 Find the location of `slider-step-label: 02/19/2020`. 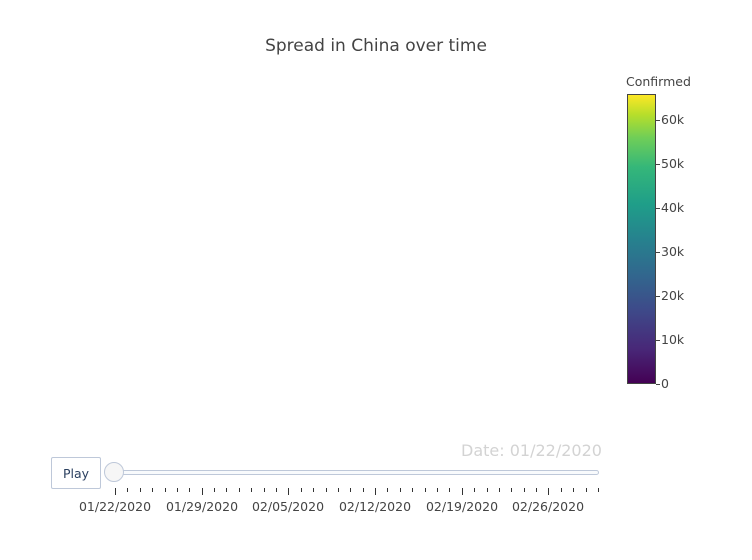

slider-step-label: 02/19/2020 is located at coordinates (462, 506).